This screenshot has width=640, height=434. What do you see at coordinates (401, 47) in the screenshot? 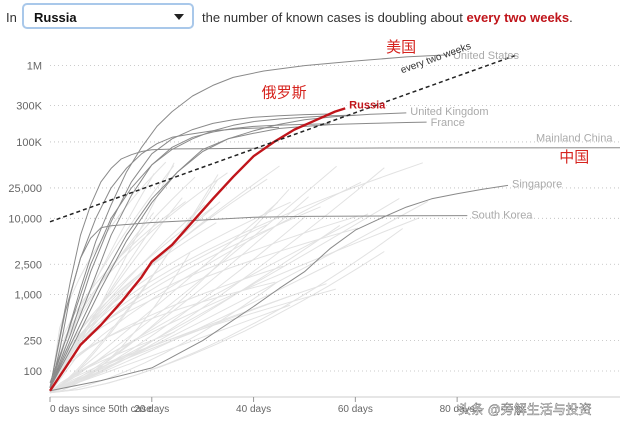
I see `annotation-label: 美国` at bounding box center [401, 47].